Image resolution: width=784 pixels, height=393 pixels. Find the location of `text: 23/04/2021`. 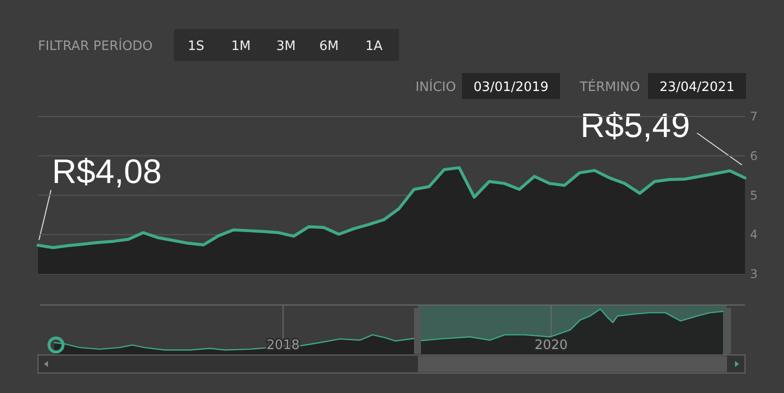

text: 23/04/2021 is located at coordinates (697, 87).